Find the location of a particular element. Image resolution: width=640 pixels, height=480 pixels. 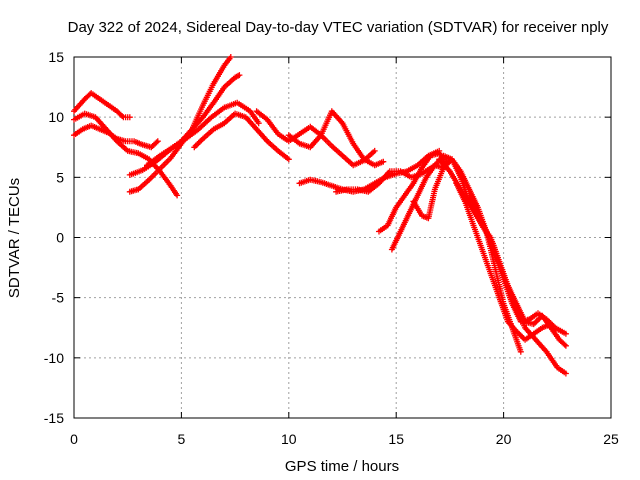

data-series-track-k is located at coordinates (390, 178).